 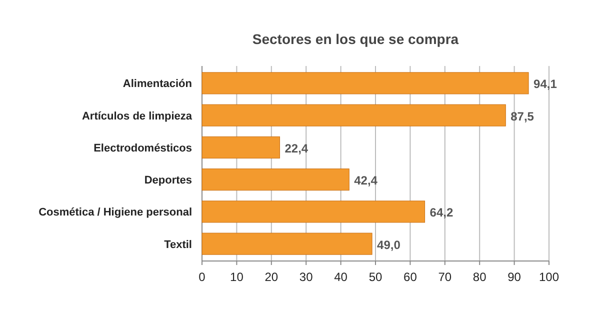 What do you see at coordinates (522, 116) in the screenshot?
I see `data-label: 87,5` at bounding box center [522, 116].